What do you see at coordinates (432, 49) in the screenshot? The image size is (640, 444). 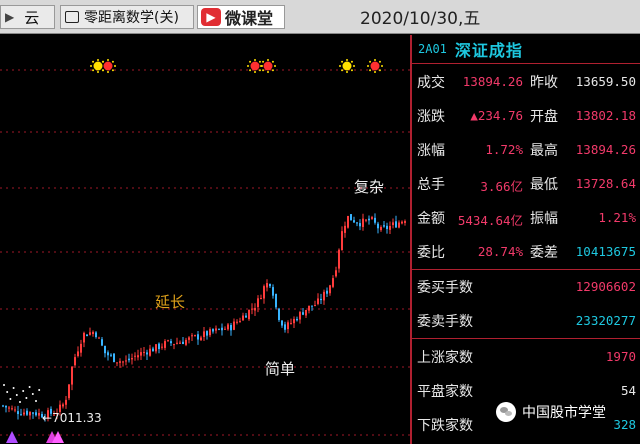 I see `index-code: 2A01` at bounding box center [432, 49].